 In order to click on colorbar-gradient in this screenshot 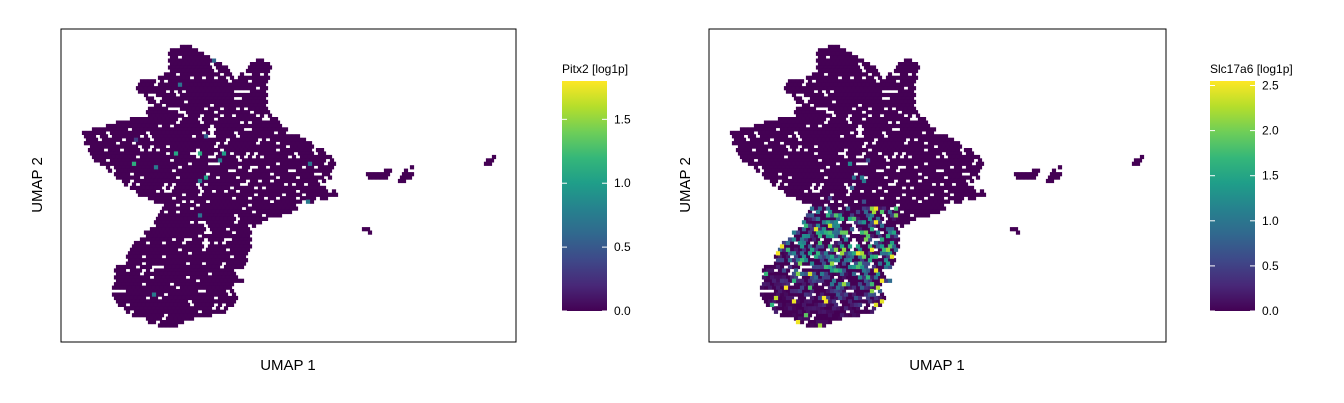, I will do `click(584, 196)`.